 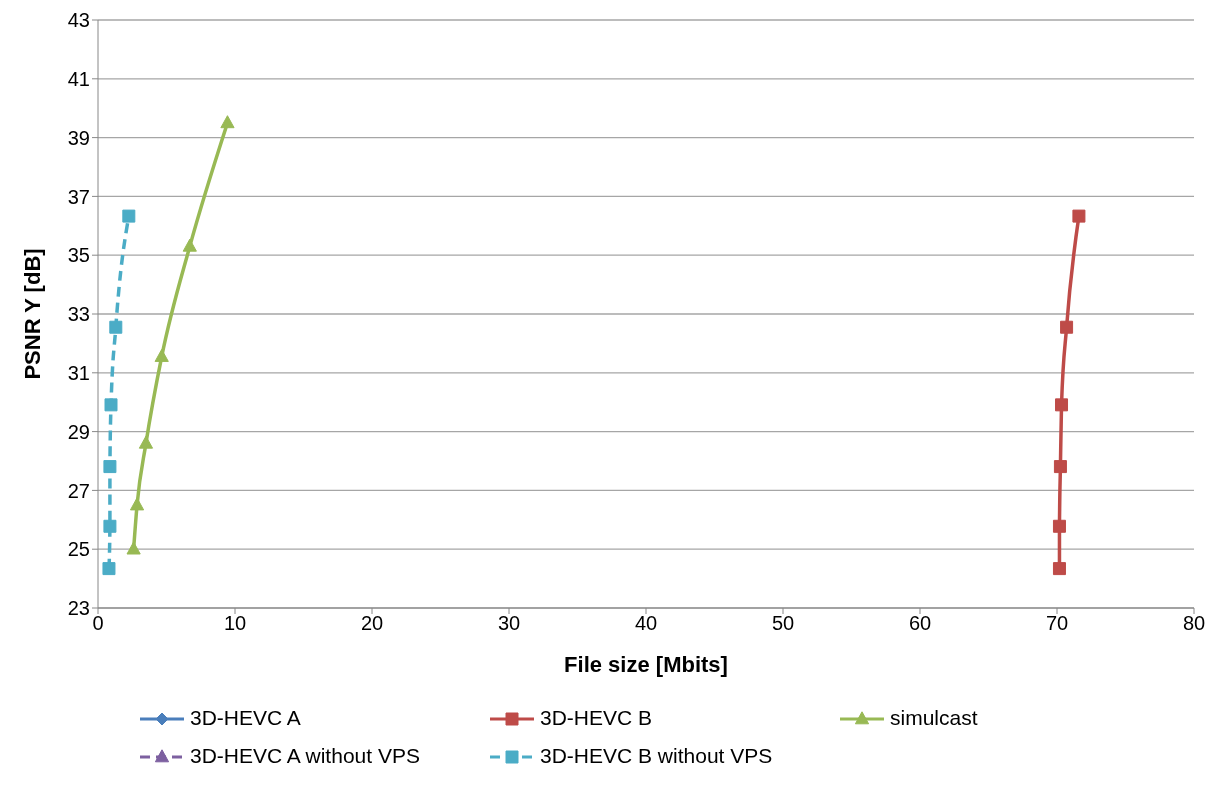 What do you see at coordinates (305, 756) in the screenshot?
I see `legend-label: 3D-HEVC A without VPS` at bounding box center [305, 756].